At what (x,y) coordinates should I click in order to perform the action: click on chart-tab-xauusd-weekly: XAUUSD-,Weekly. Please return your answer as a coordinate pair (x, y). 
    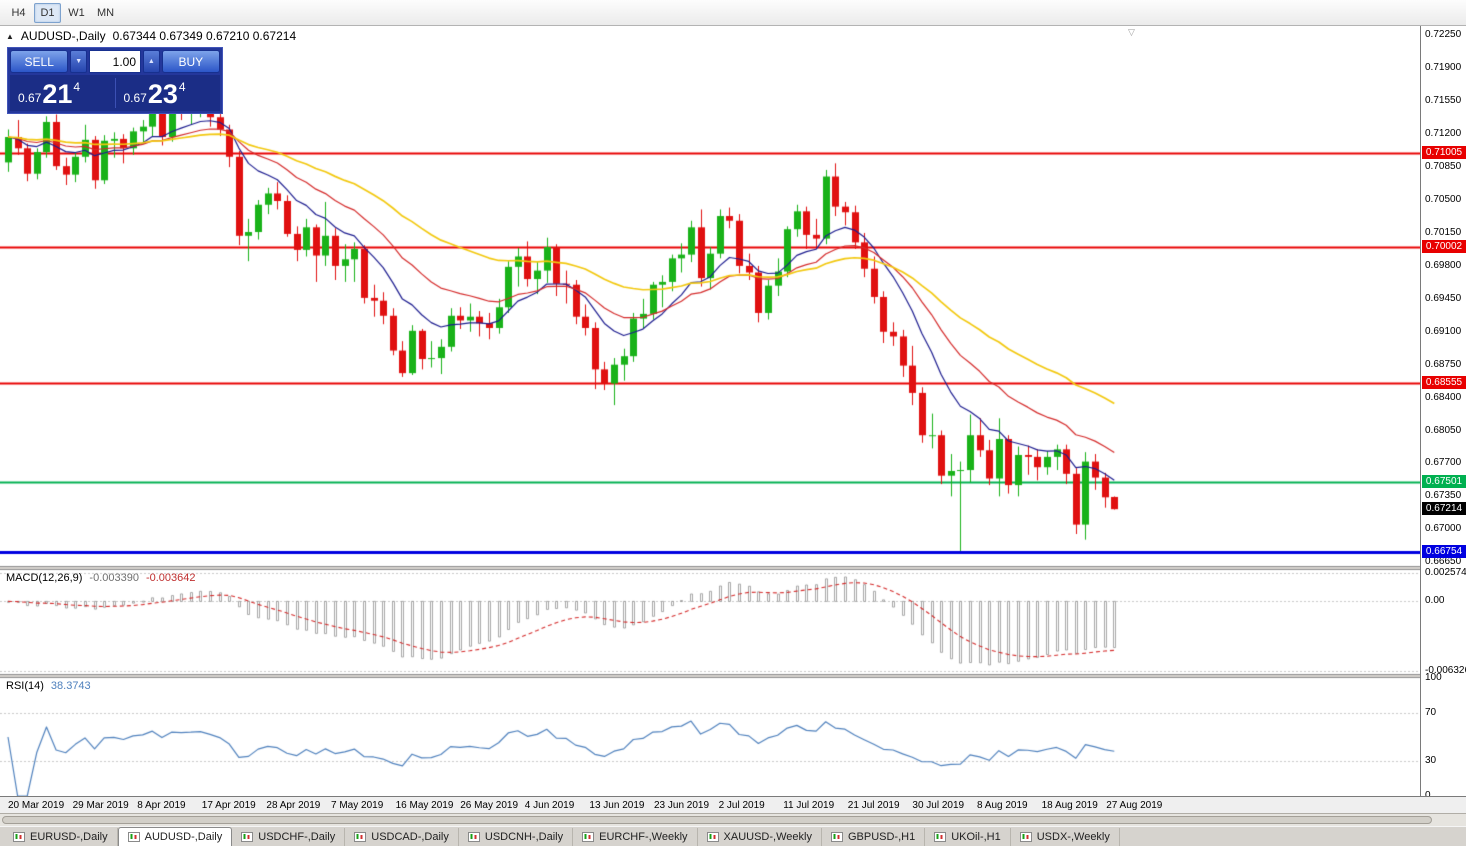
    Looking at the image, I should click on (760, 837).